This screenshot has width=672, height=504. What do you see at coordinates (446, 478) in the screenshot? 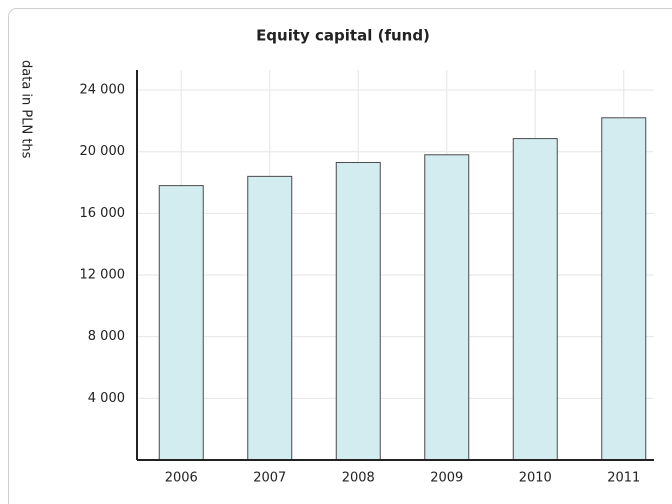
I see `x-tick-label: 2009` at bounding box center [446, 478].